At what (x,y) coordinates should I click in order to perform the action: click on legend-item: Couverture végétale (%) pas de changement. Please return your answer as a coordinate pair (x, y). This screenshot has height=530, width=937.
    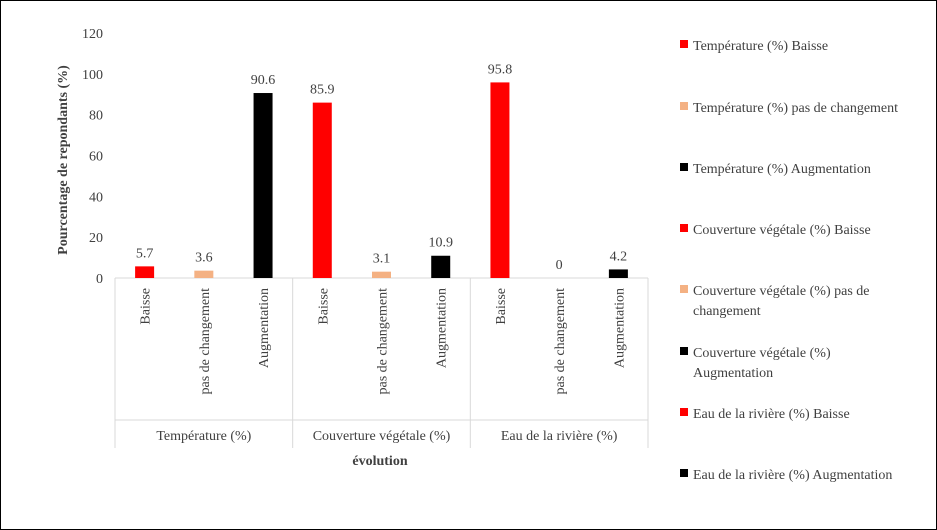
    Looking at the image, I should click on (774, 301).